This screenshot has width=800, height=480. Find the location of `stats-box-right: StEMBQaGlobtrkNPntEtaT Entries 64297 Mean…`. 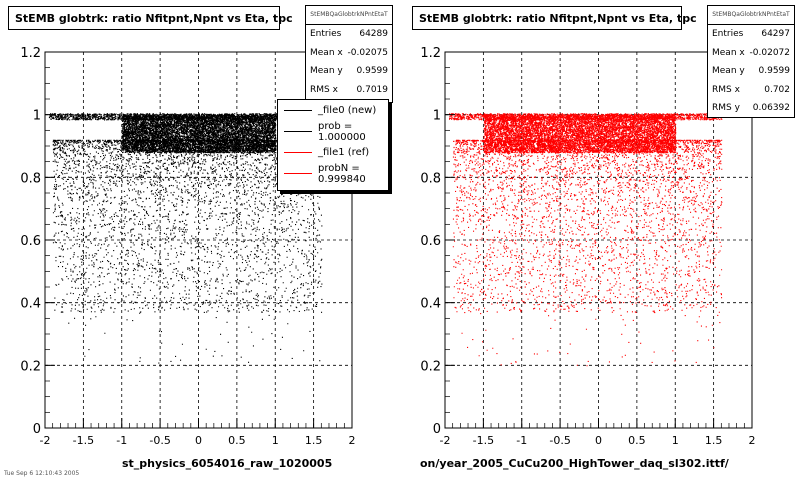

stats-box-right: StEMBQaGlobtrkNPntEtaT Entries 64297 Mean… is located at coordinates (751, 61).